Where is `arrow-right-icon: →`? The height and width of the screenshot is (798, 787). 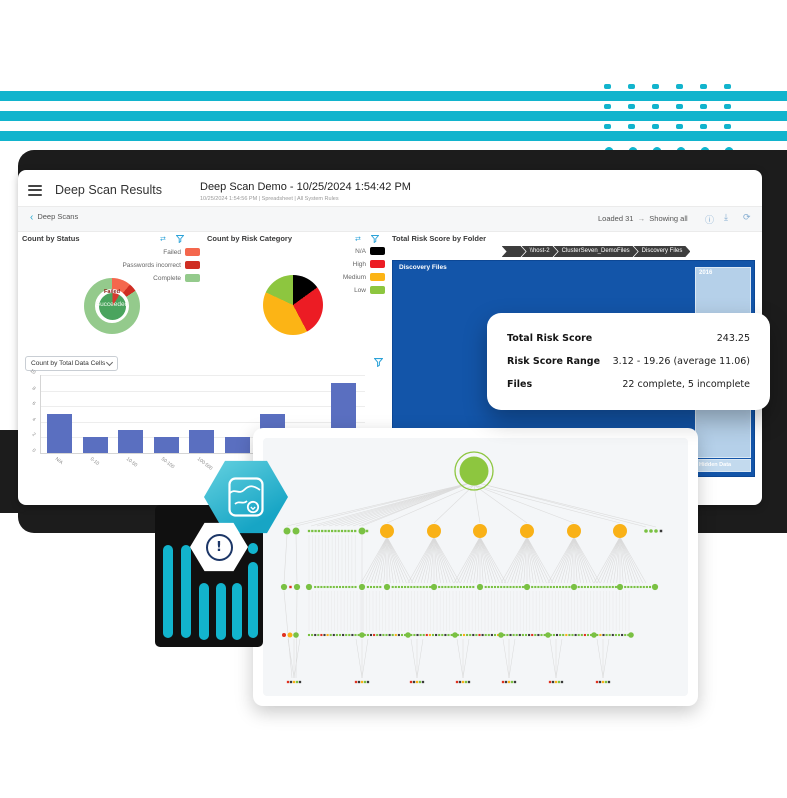 arrow-right-icon: → is located at coordinates (641, 218).